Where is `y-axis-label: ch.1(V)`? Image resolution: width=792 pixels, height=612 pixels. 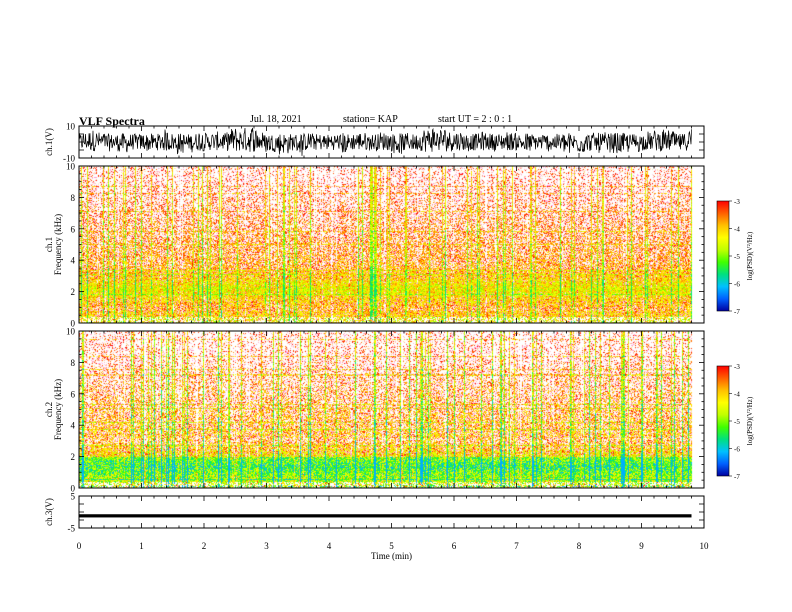
y-axis-label: ch.1(V) is located at coordinates (49, 142).